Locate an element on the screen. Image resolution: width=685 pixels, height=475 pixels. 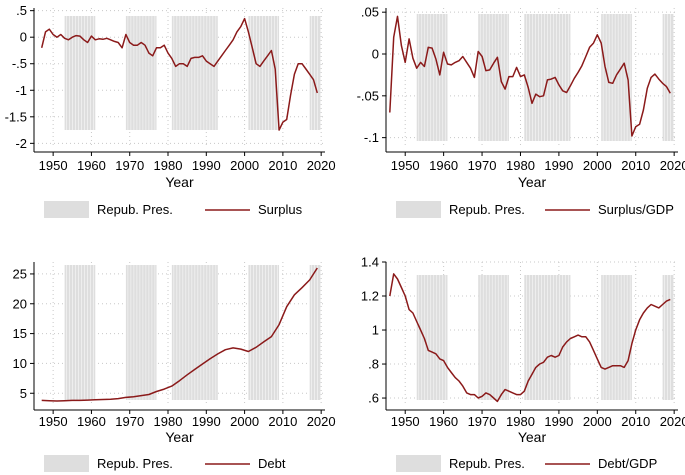
legend: Repub. Pres. Debt is located at coordinates (165, 463).